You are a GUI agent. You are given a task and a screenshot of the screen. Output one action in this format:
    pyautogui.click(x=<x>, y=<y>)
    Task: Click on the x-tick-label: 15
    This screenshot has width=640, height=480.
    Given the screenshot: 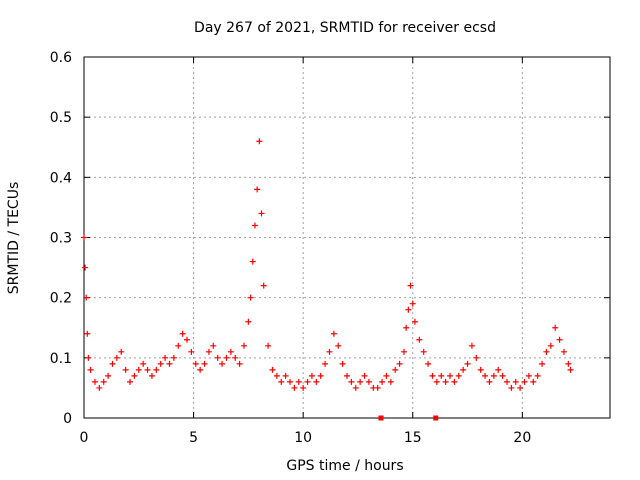 What is the action you would take?
    pyautogui.click(x=413, y=438)
    